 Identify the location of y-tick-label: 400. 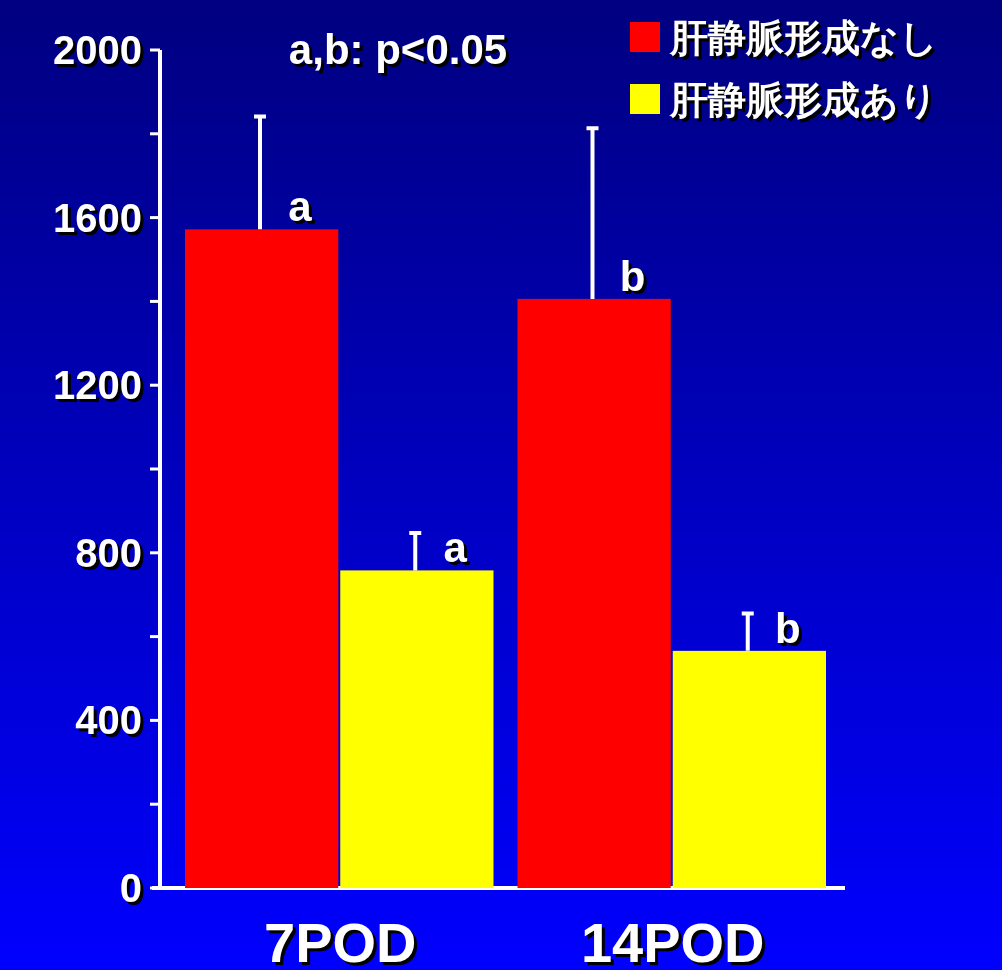
(108, 720).